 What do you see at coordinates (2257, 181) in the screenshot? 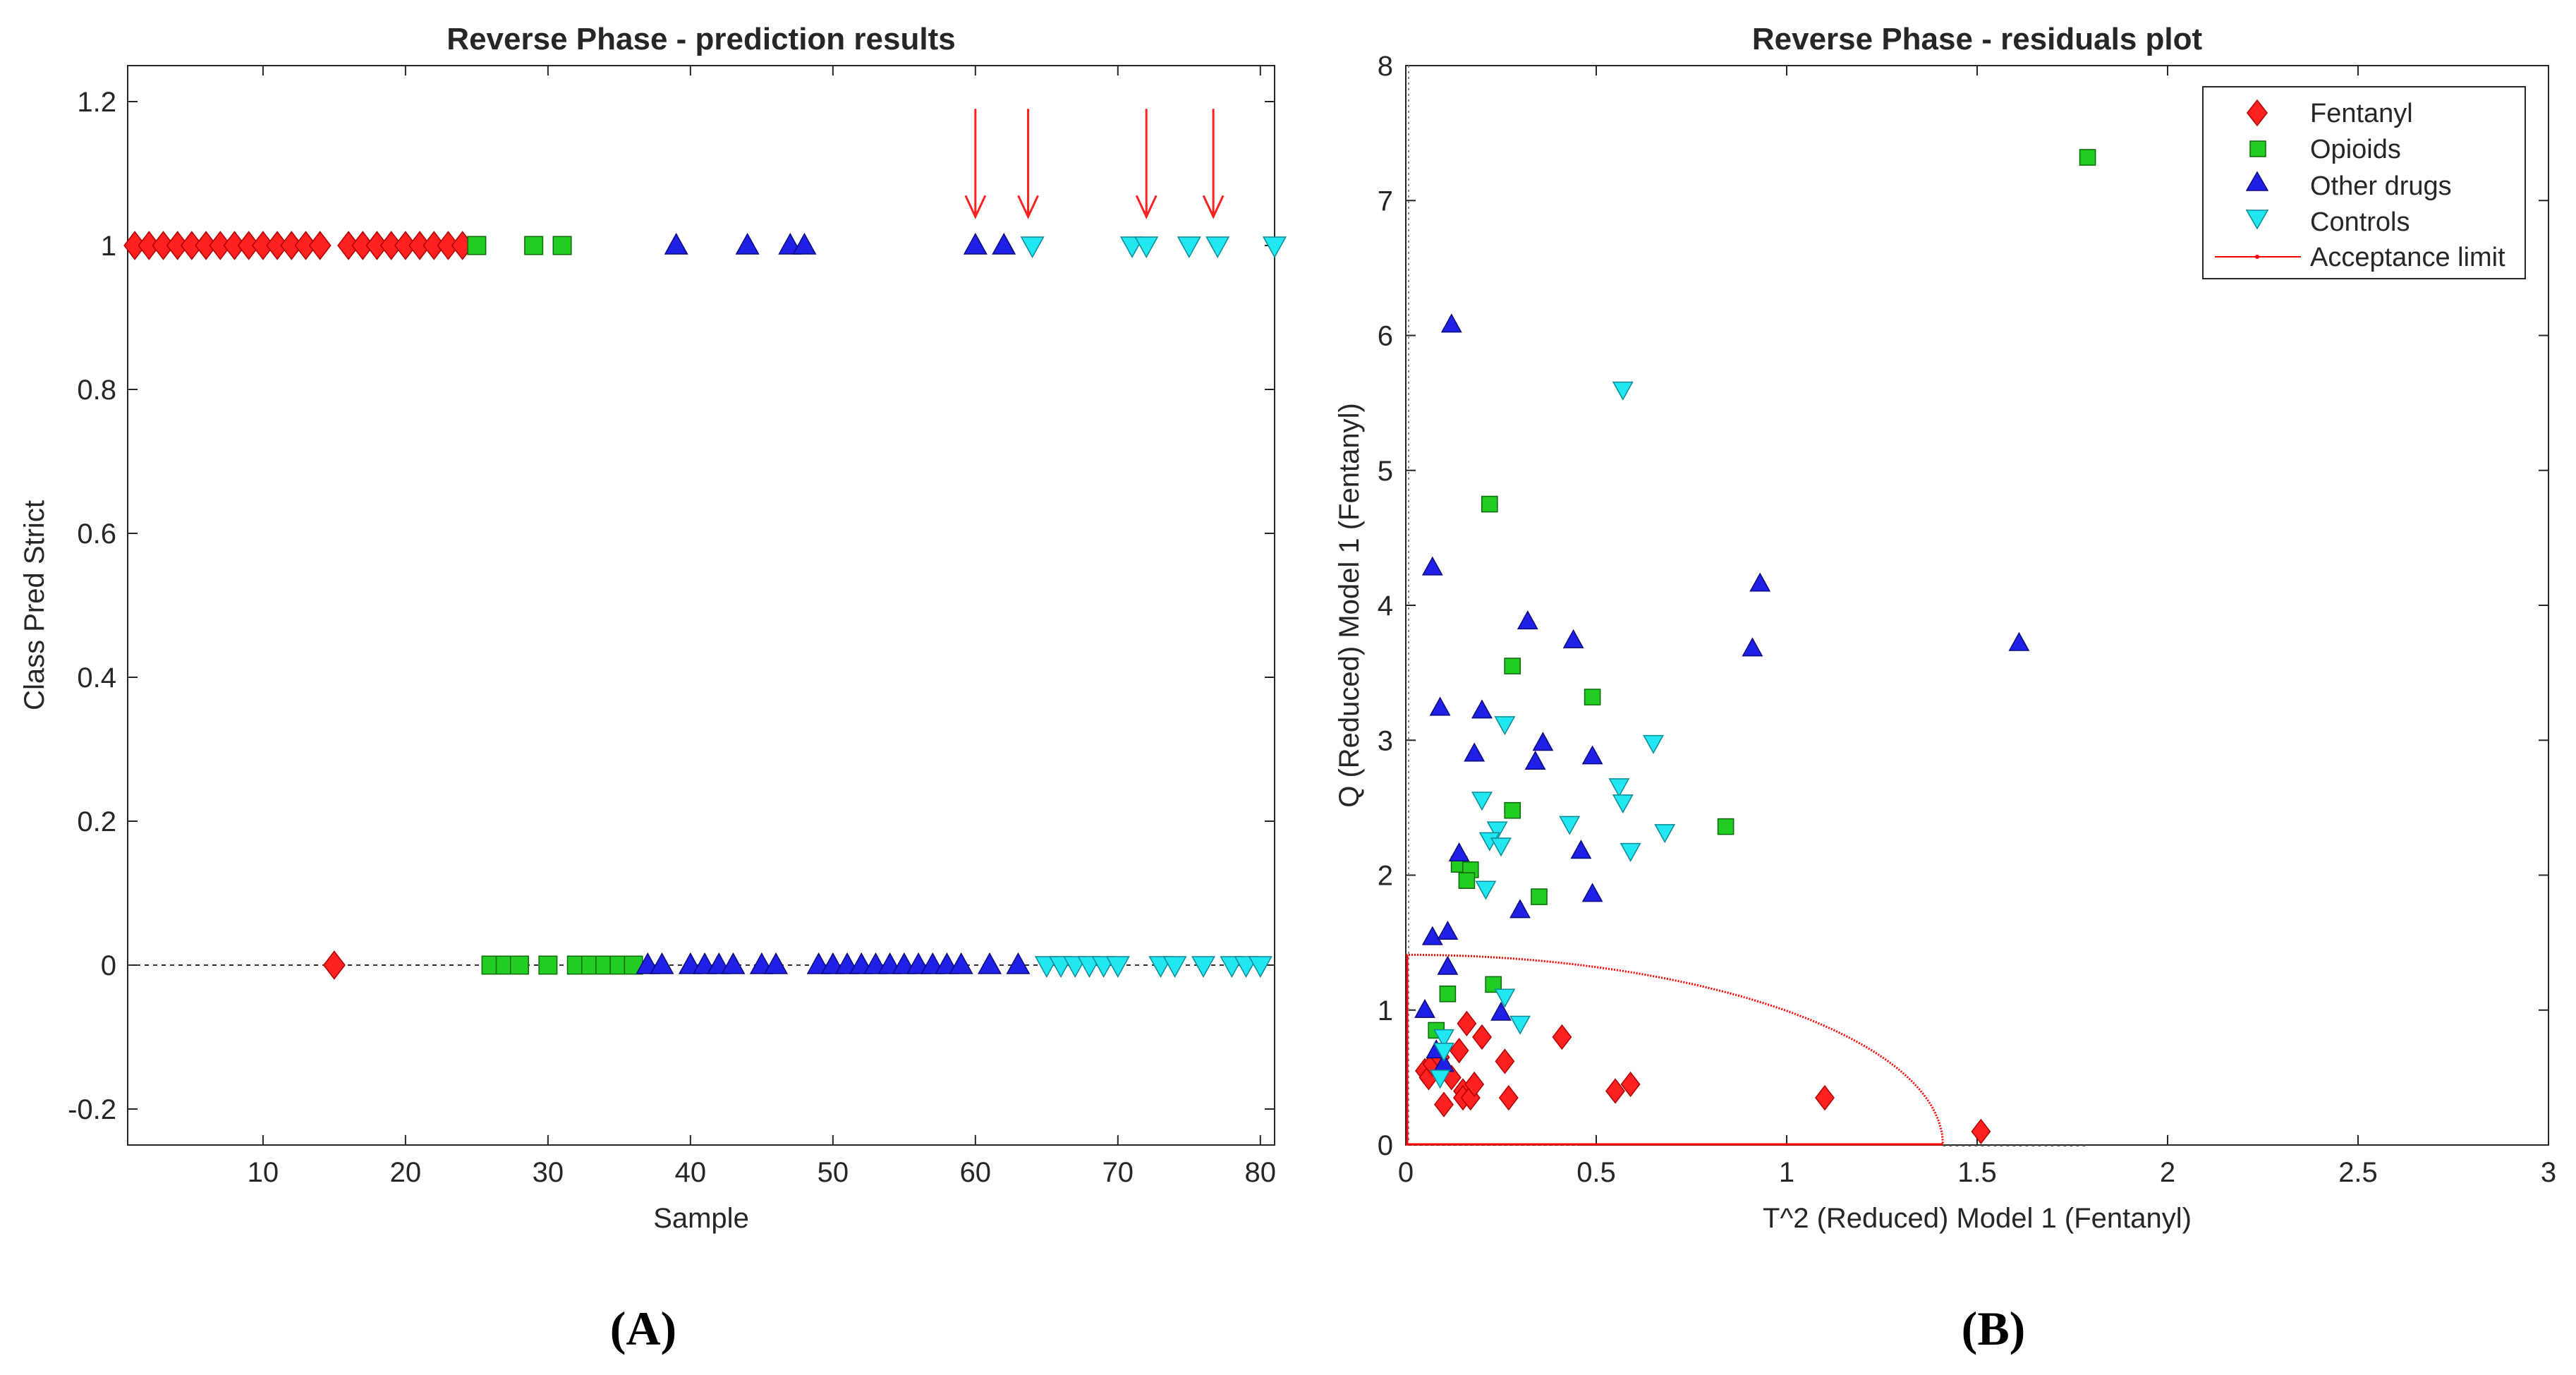
I see `legend-other-drugs-triangle-icon` at bounding box center [2257, 181].